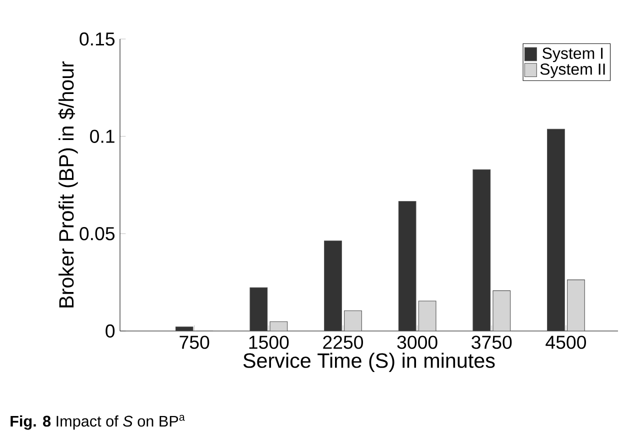 Image resolution: width=635 pixels, height=439 pixels. I want to click on x-axis-title: Service Time (S) in minutes, so click(369, 362).